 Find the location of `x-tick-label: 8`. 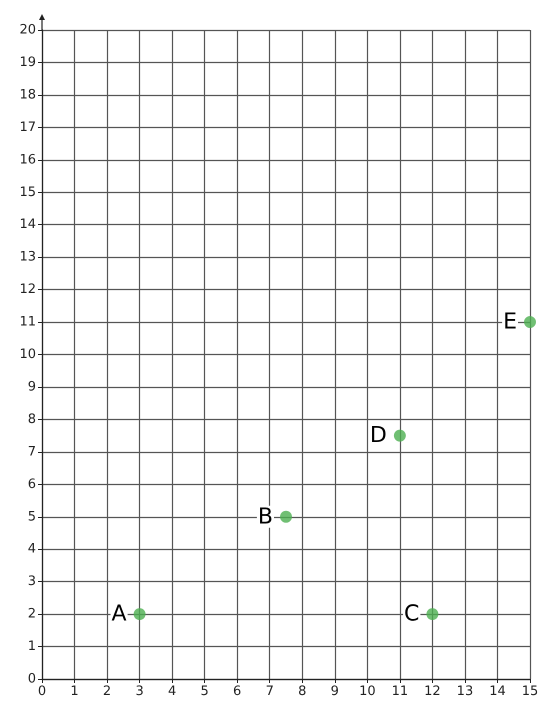

x-tick-label: 8 is located at coordinates (302, 691).